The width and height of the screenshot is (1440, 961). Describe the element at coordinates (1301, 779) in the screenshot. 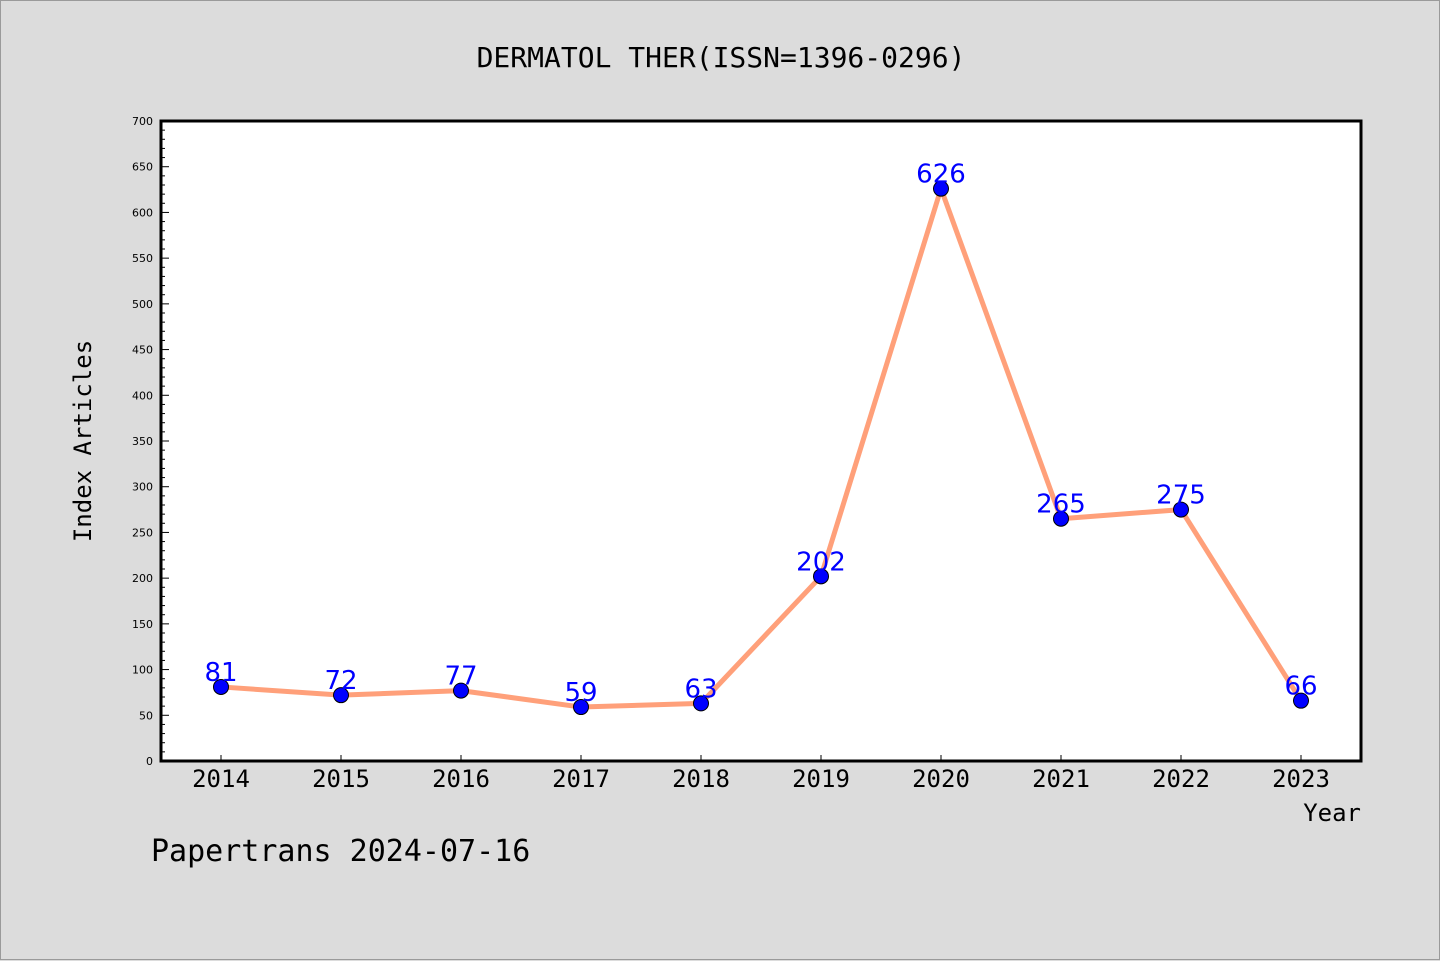

I see `x-tick-label: 2023` at that location.